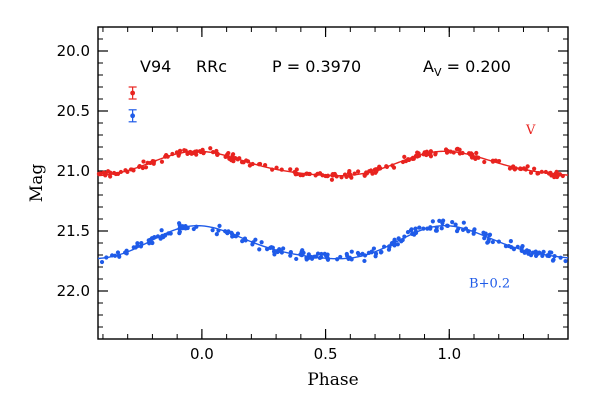  Describe the element at coordinates (155, 66) in the screenshot. I see `star-name: V94` at that location.